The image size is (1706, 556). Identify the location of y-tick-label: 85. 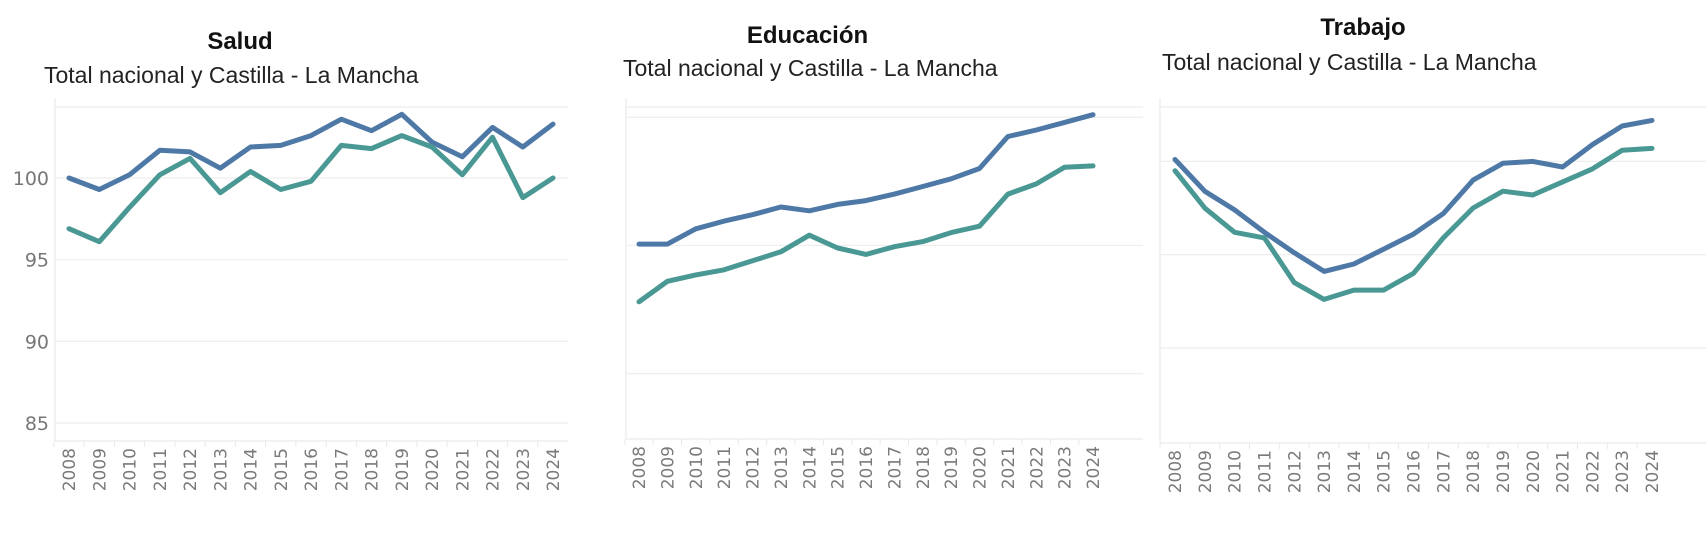
(37, 424).